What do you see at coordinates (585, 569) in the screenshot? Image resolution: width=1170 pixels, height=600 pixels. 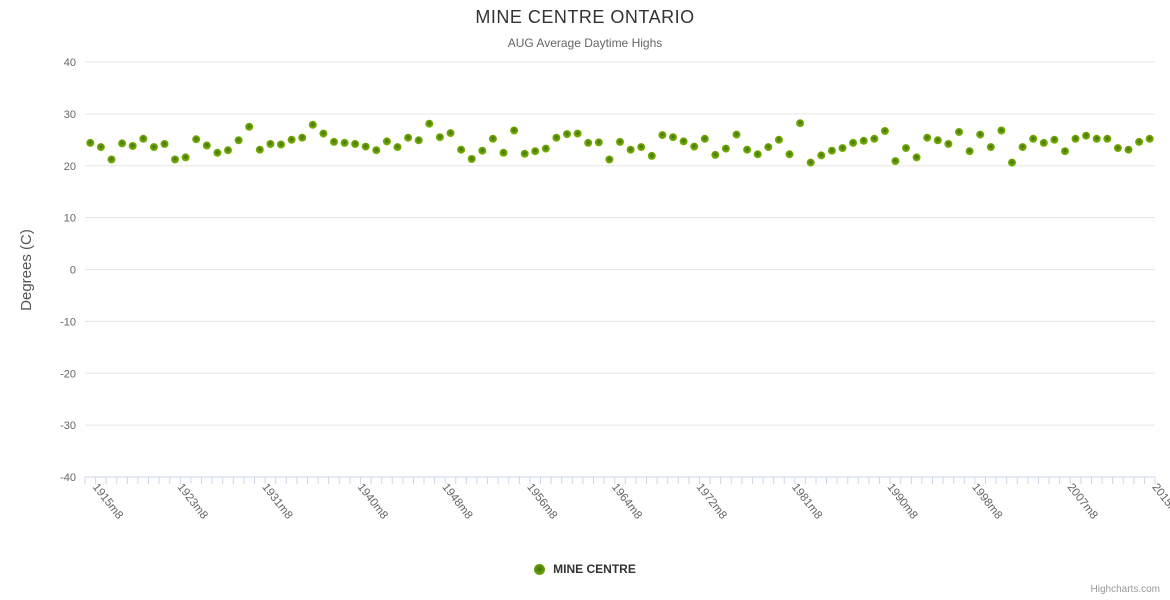 I see `legend-item-mine-centre: MINE CENTRE` at bounding box center [585, 569].